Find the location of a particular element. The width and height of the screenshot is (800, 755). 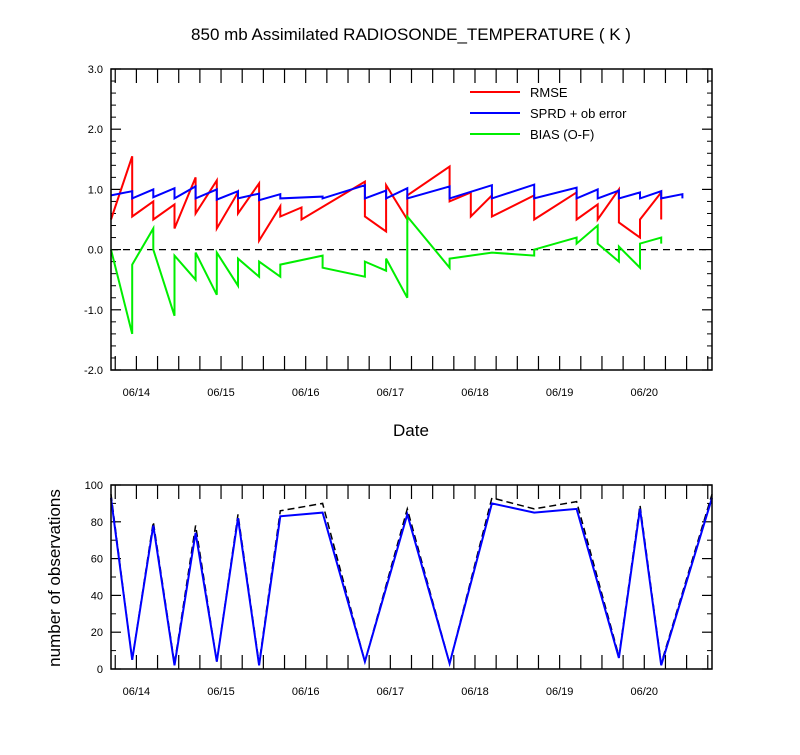

y-tick-label: 60 is located at coordinates (97, 560).